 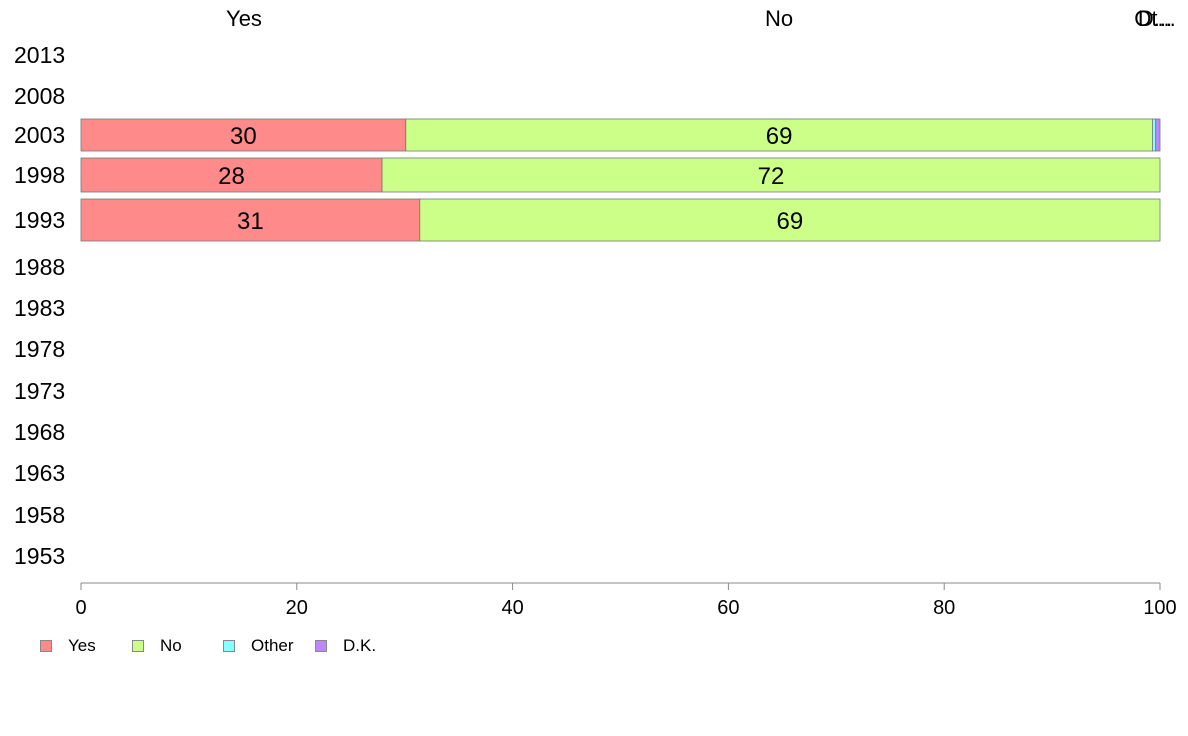 I want to click on column-label-0: Yes, so click(x=244, y=18).